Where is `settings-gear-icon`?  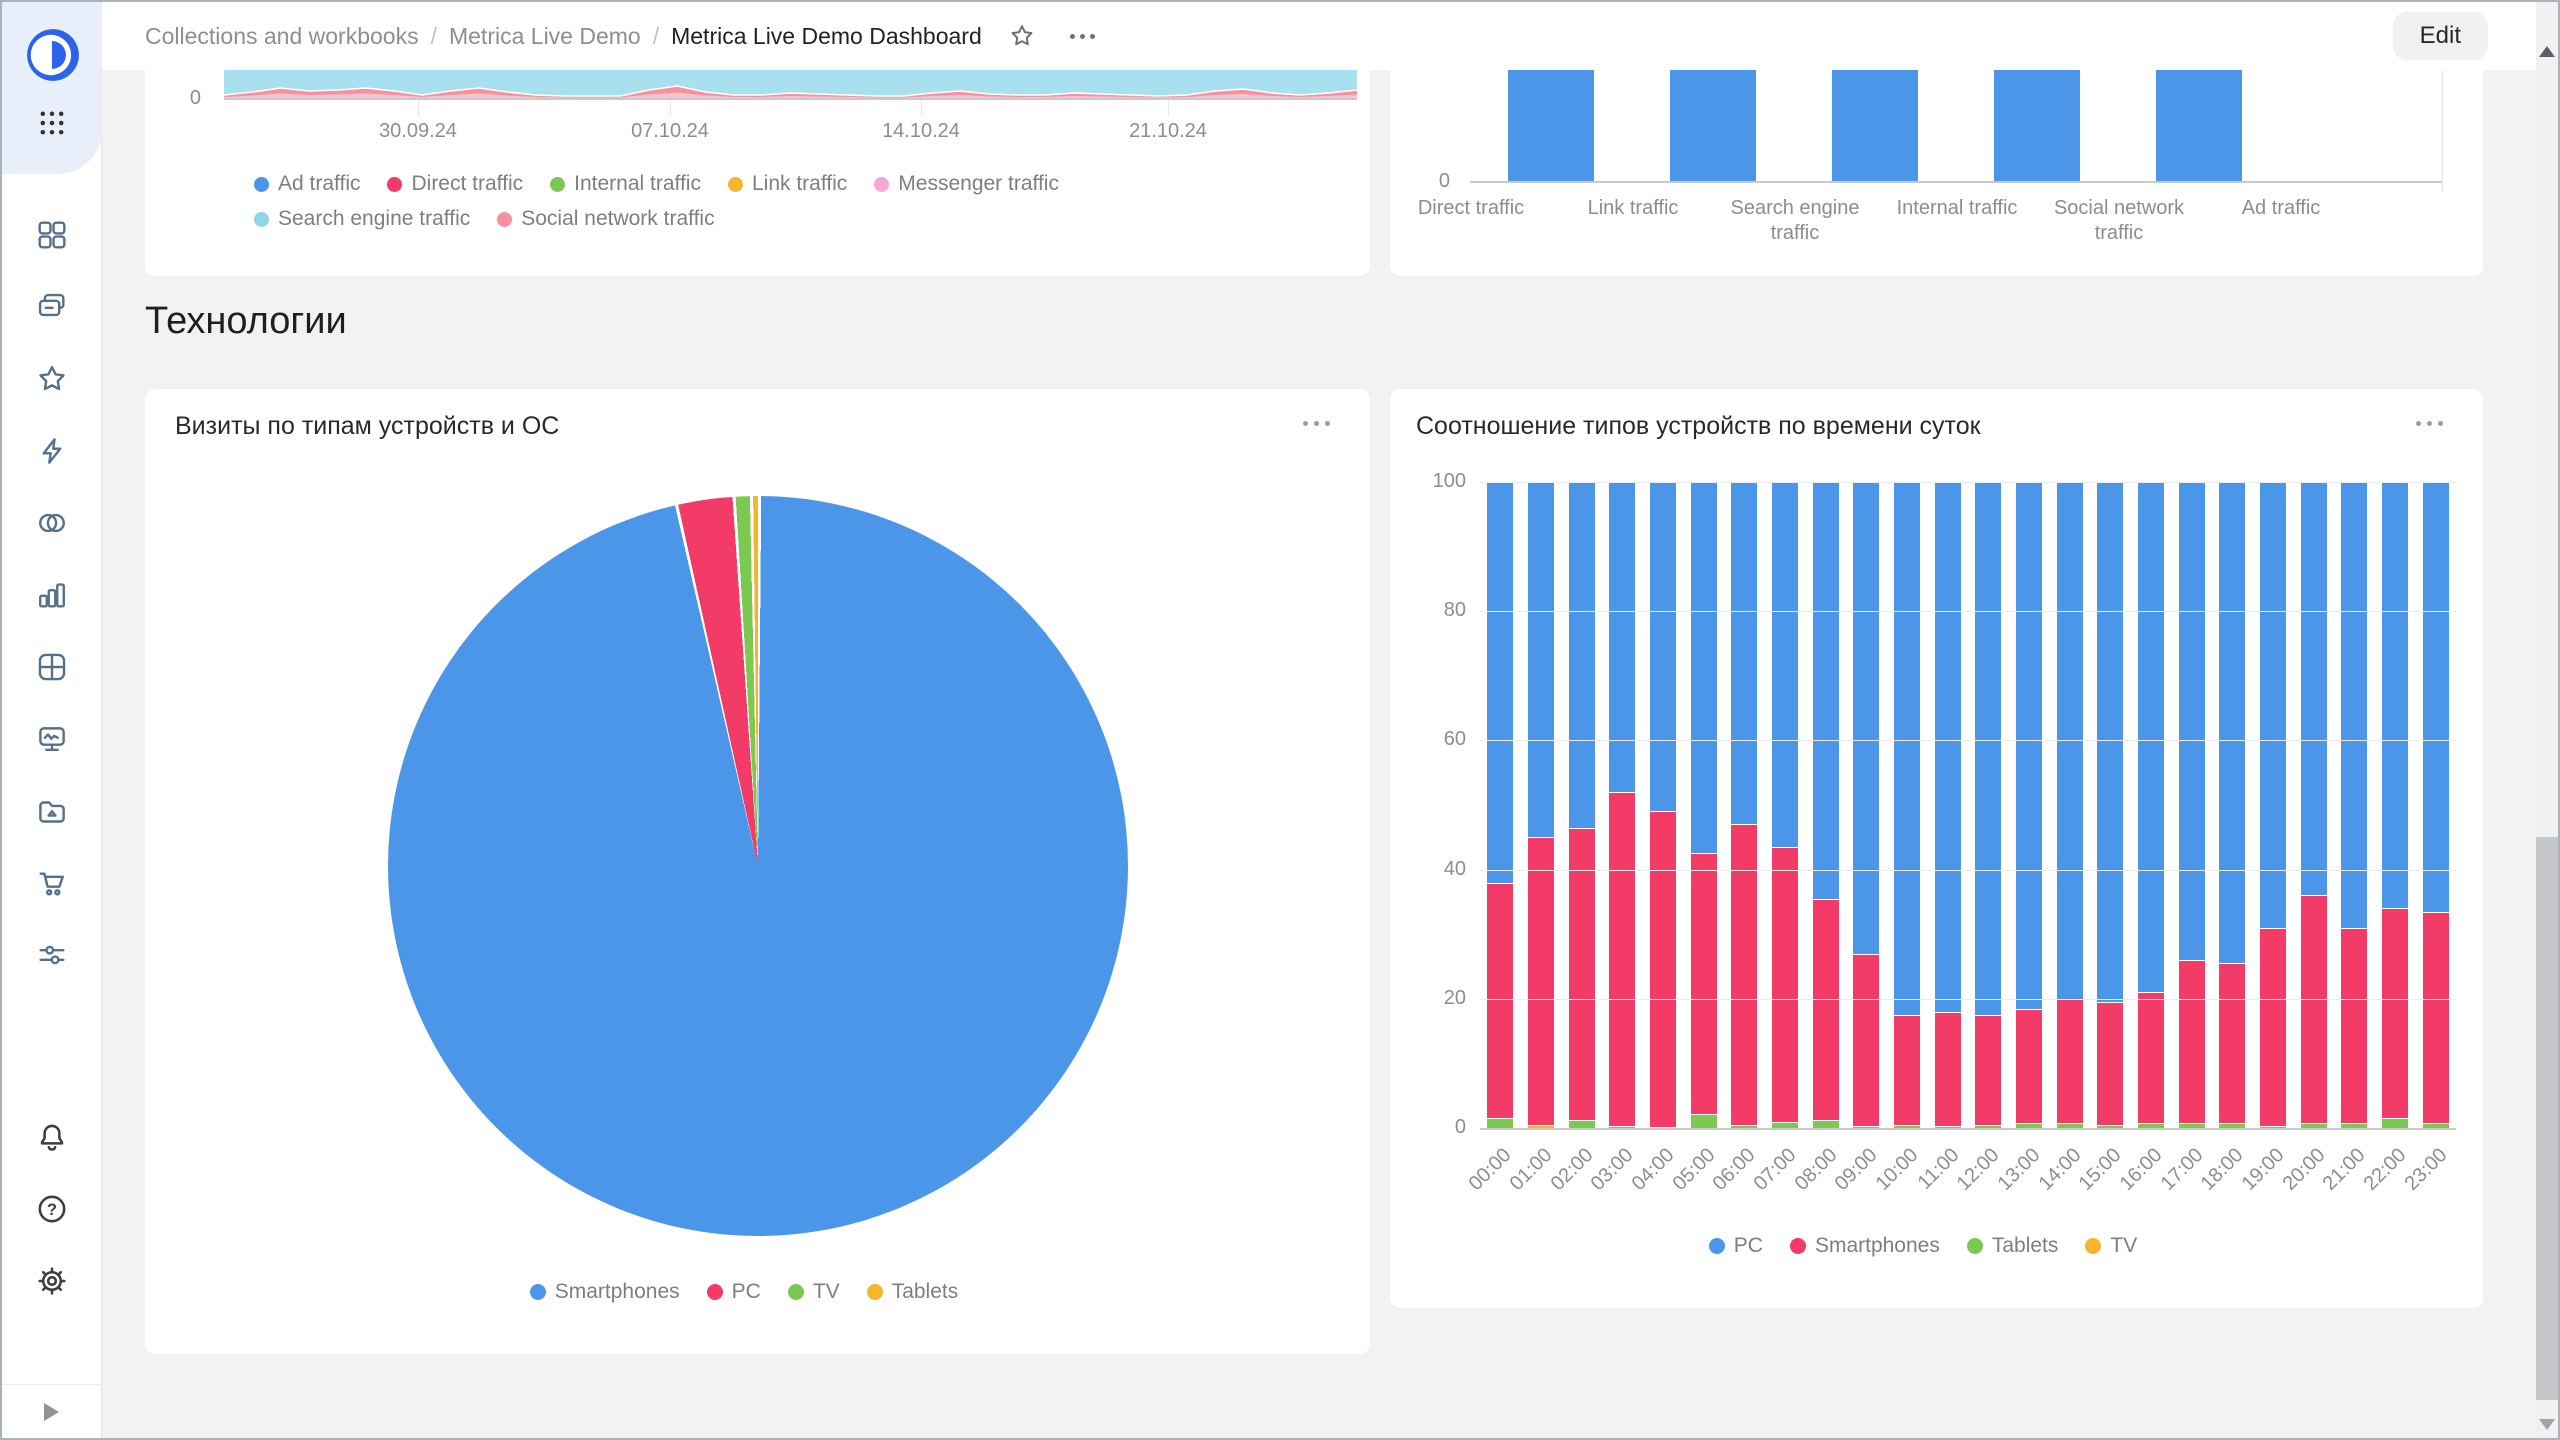 settings-gear-icon is located at coordinates (52, 1281).